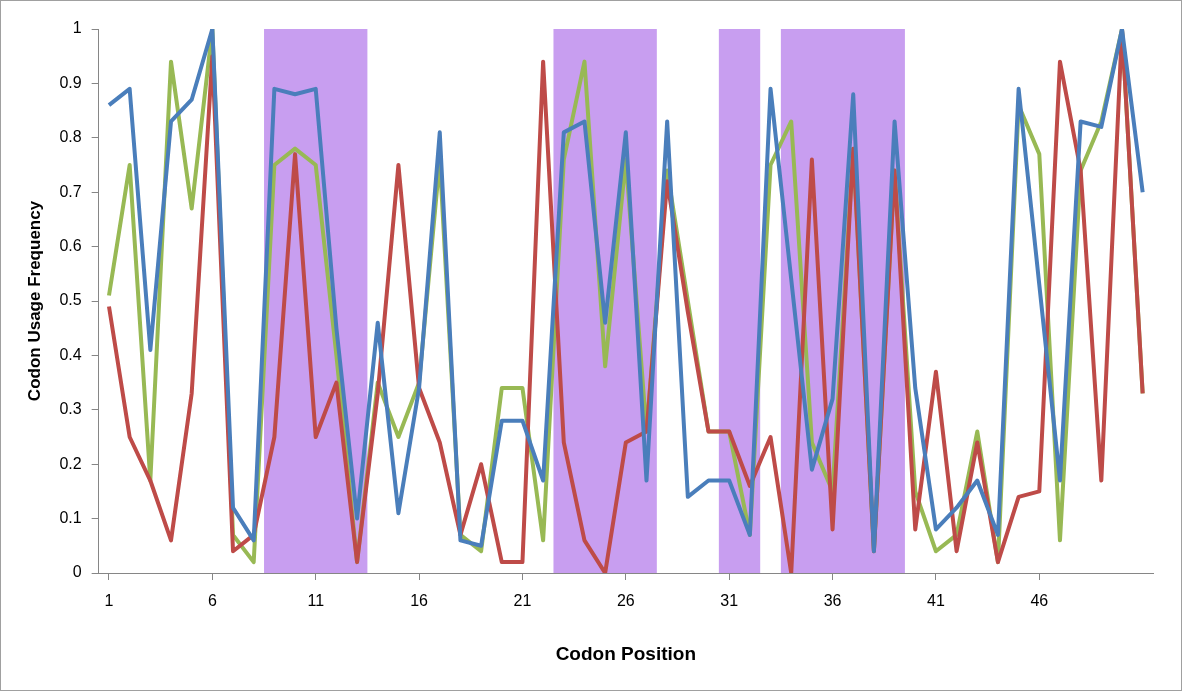  Describe the element at coordinates (936, 601) in the screenshot. I see `x-tick-label: 41` at that location.